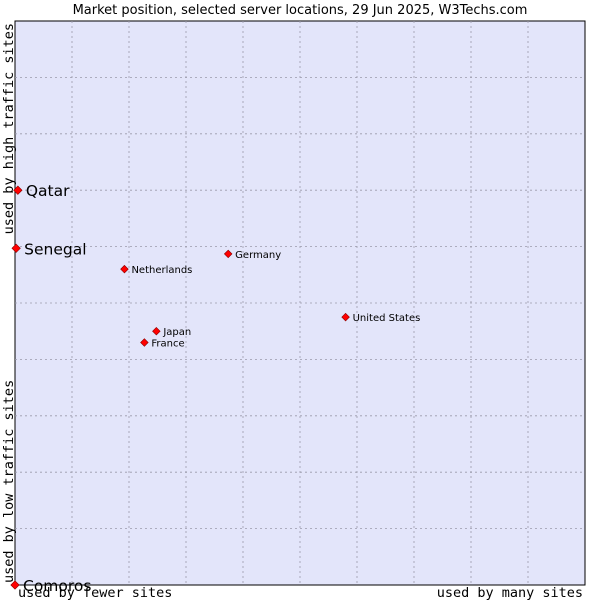  What do you see at coordinates (57, 586) in the screenshot?
I see `data-label-comoros: Comoros` at bounding box center [57, 586].